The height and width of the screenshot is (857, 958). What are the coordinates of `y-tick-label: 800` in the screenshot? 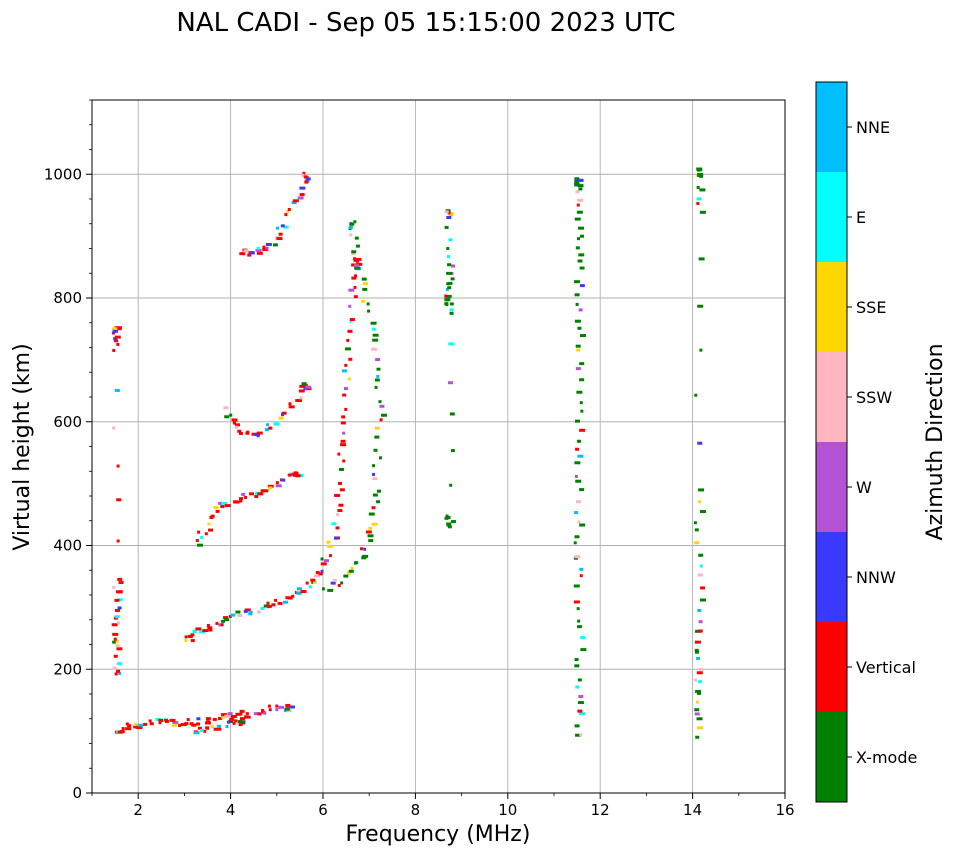 It's located at (67, 298).